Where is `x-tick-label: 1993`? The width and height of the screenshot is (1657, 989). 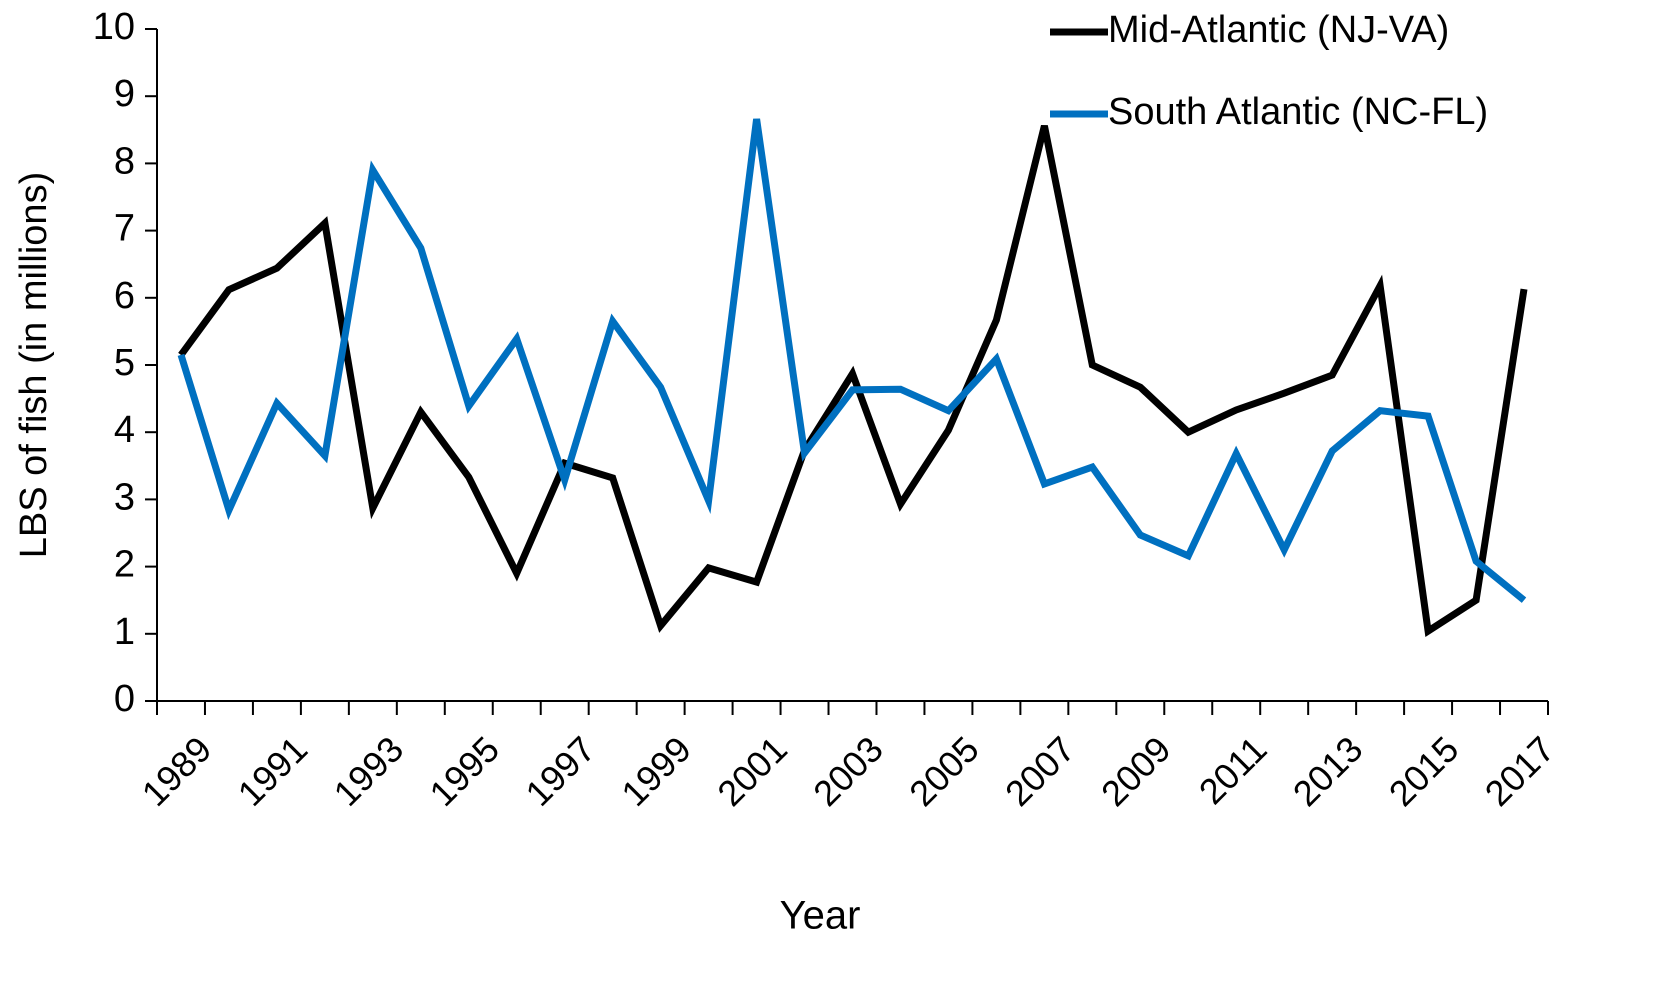
x-tick-label: 1993 is located at coordinates (369, 771).